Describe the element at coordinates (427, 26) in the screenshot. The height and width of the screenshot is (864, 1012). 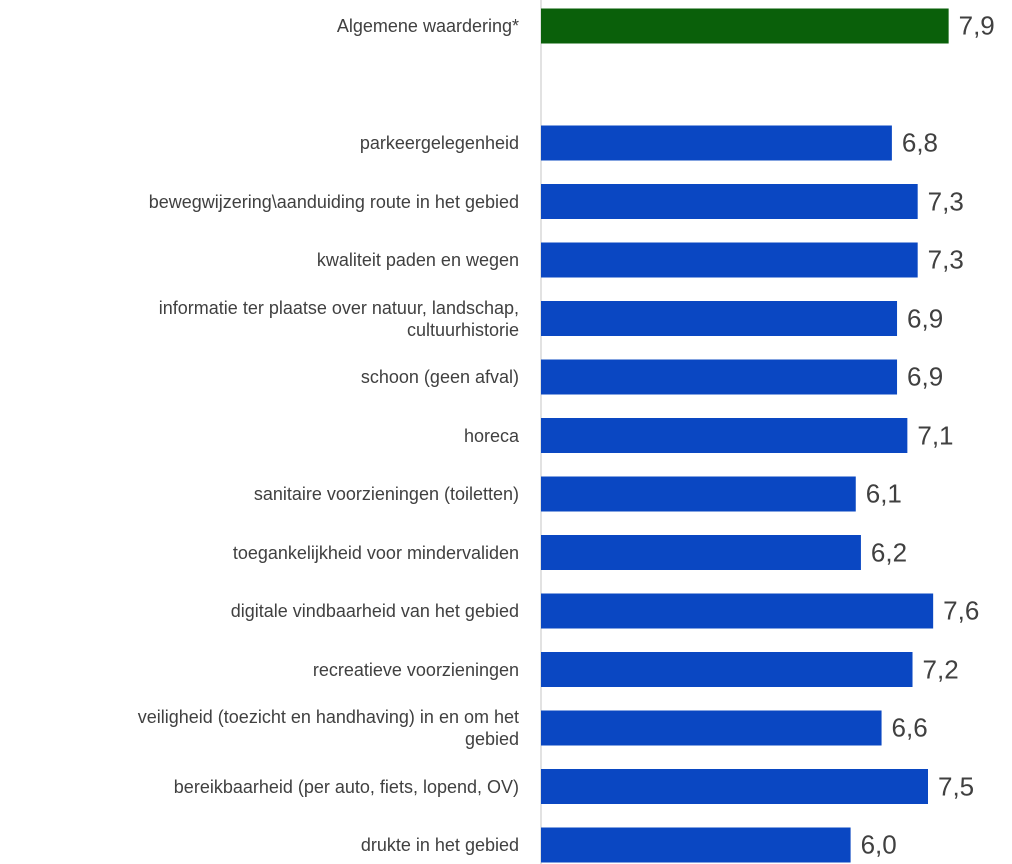
I see `category-label: Algemene waardering*` at that location.